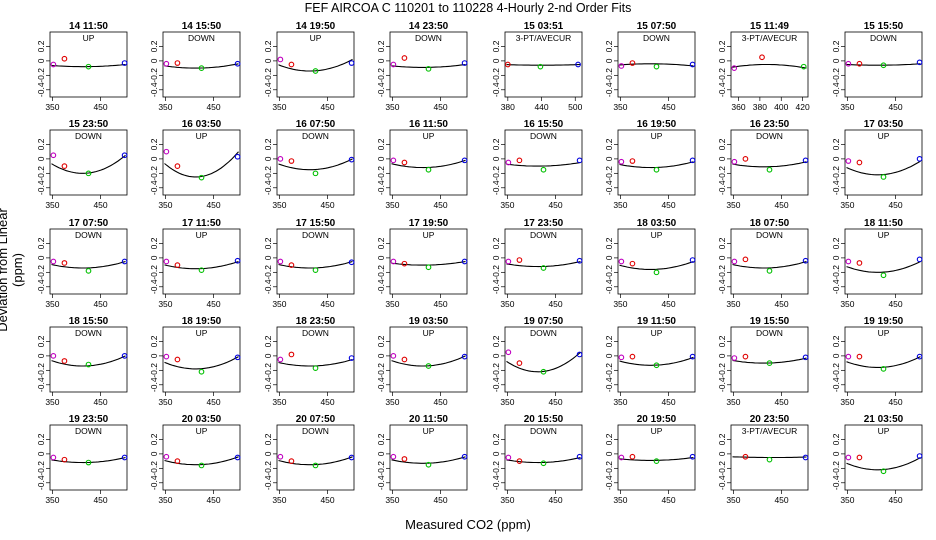 The image size is (936, 540). Describe the element at coordinates (429, 431) in the screenshot. I see `panel-mode-label: UP` at that location.